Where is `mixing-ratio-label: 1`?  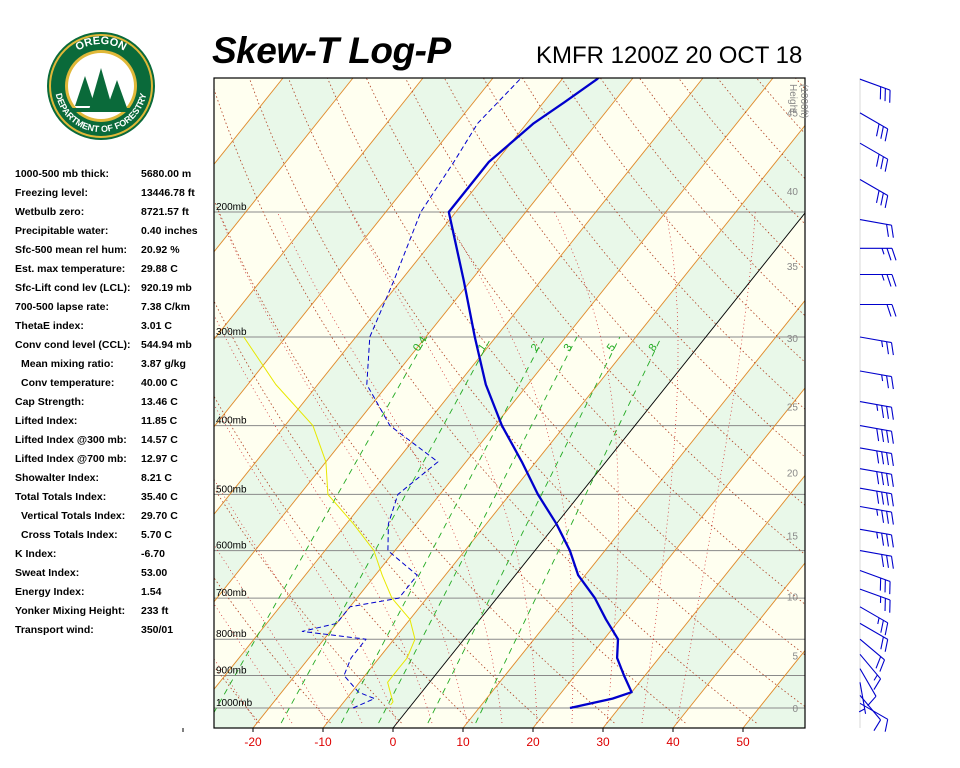
mixing-ratio-label: 1 is located at coordinates (482, 348).